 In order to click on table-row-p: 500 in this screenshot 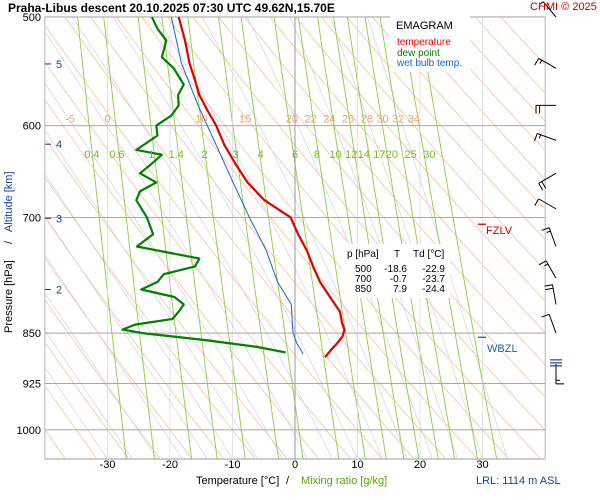, I will do `click(363, 269)`.